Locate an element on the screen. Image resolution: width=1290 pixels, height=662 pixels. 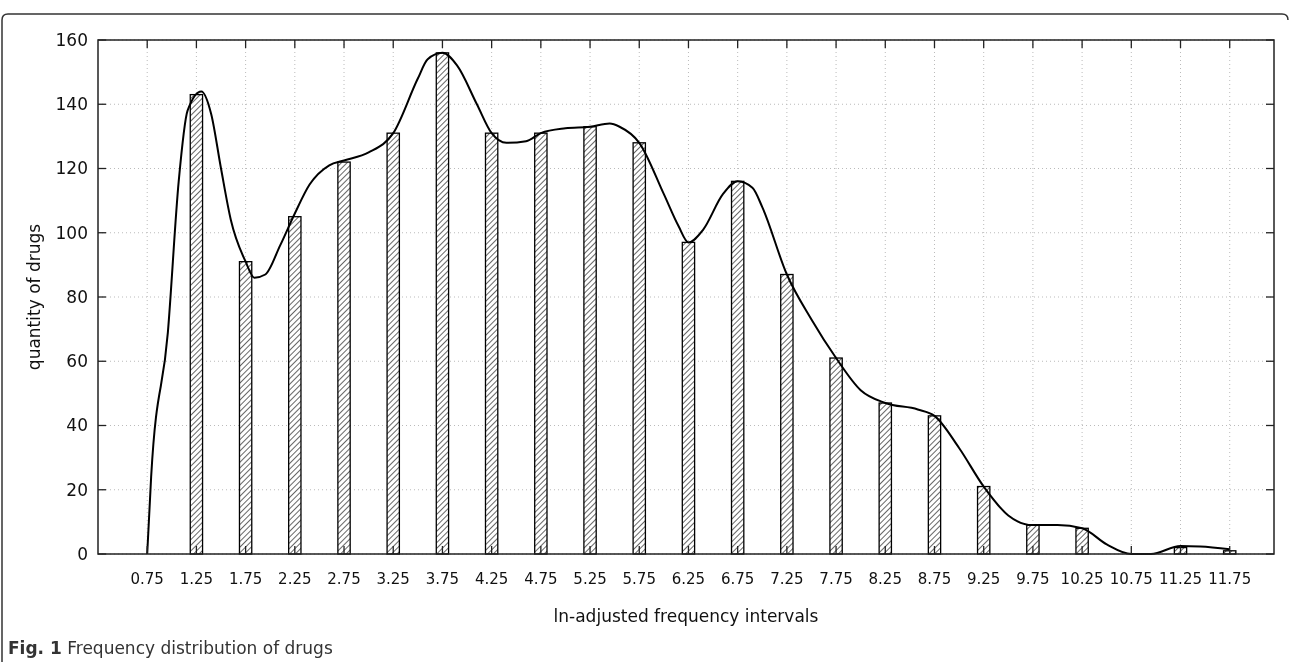
x-tick-label: 1.75 is located at coordinates (245, 579).